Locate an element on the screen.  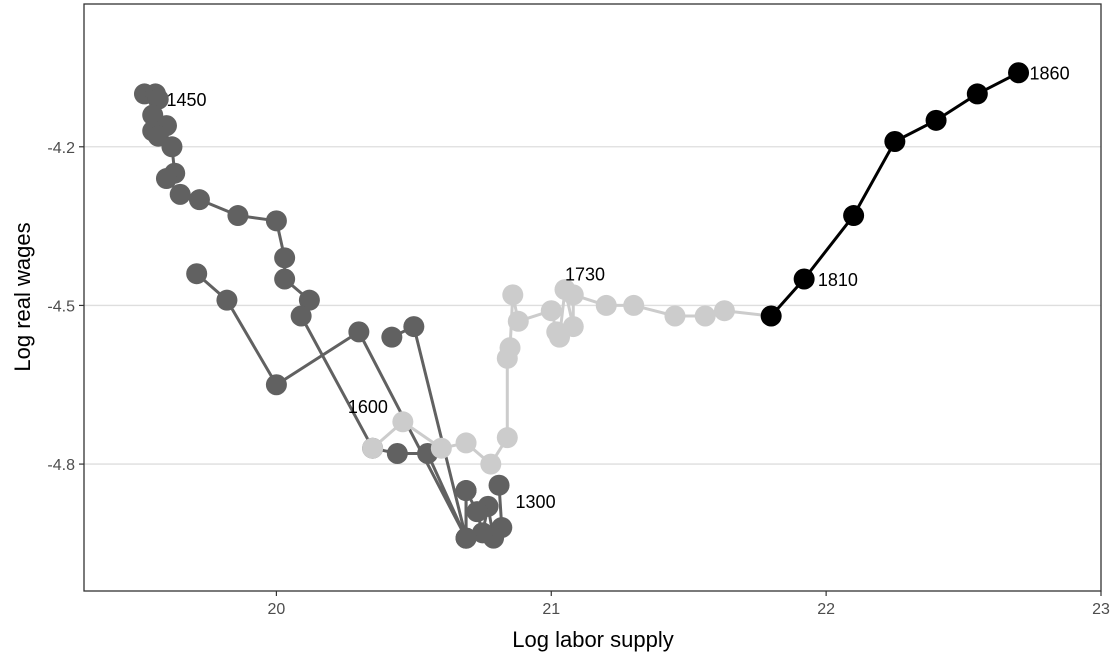
year-label: 1860 is located at coordinates (1050, 74).